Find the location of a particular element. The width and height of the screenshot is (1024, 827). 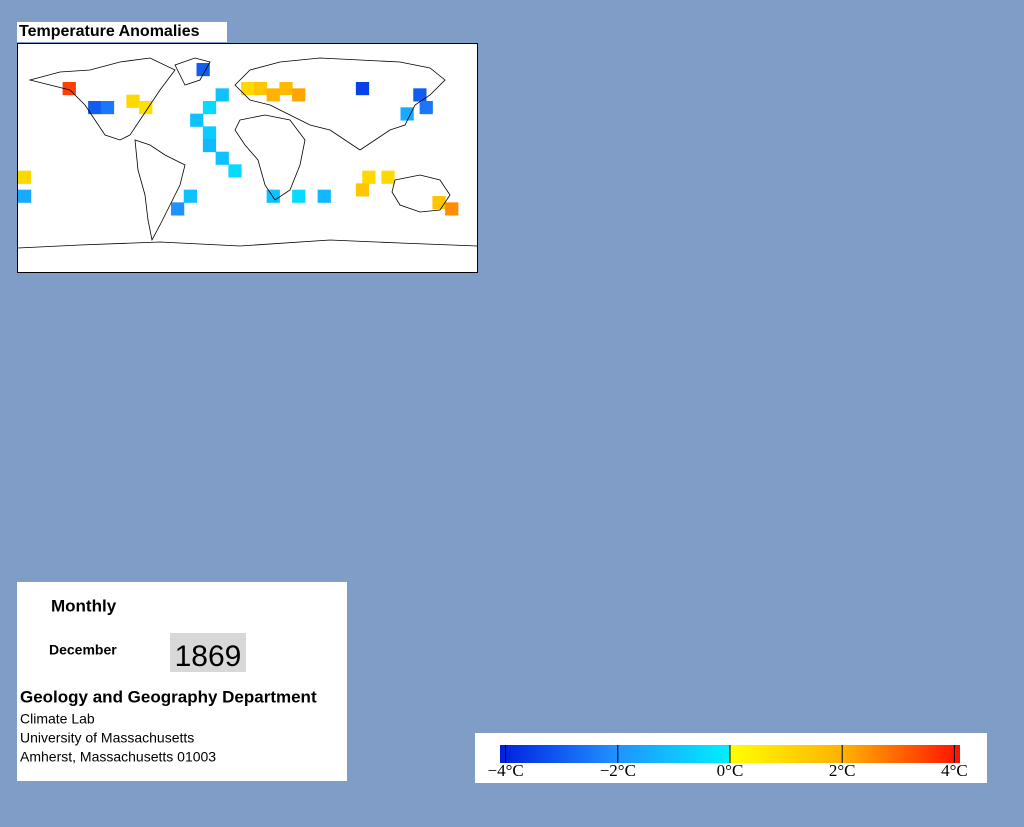

title-bg is located at coordinates (122, 32).